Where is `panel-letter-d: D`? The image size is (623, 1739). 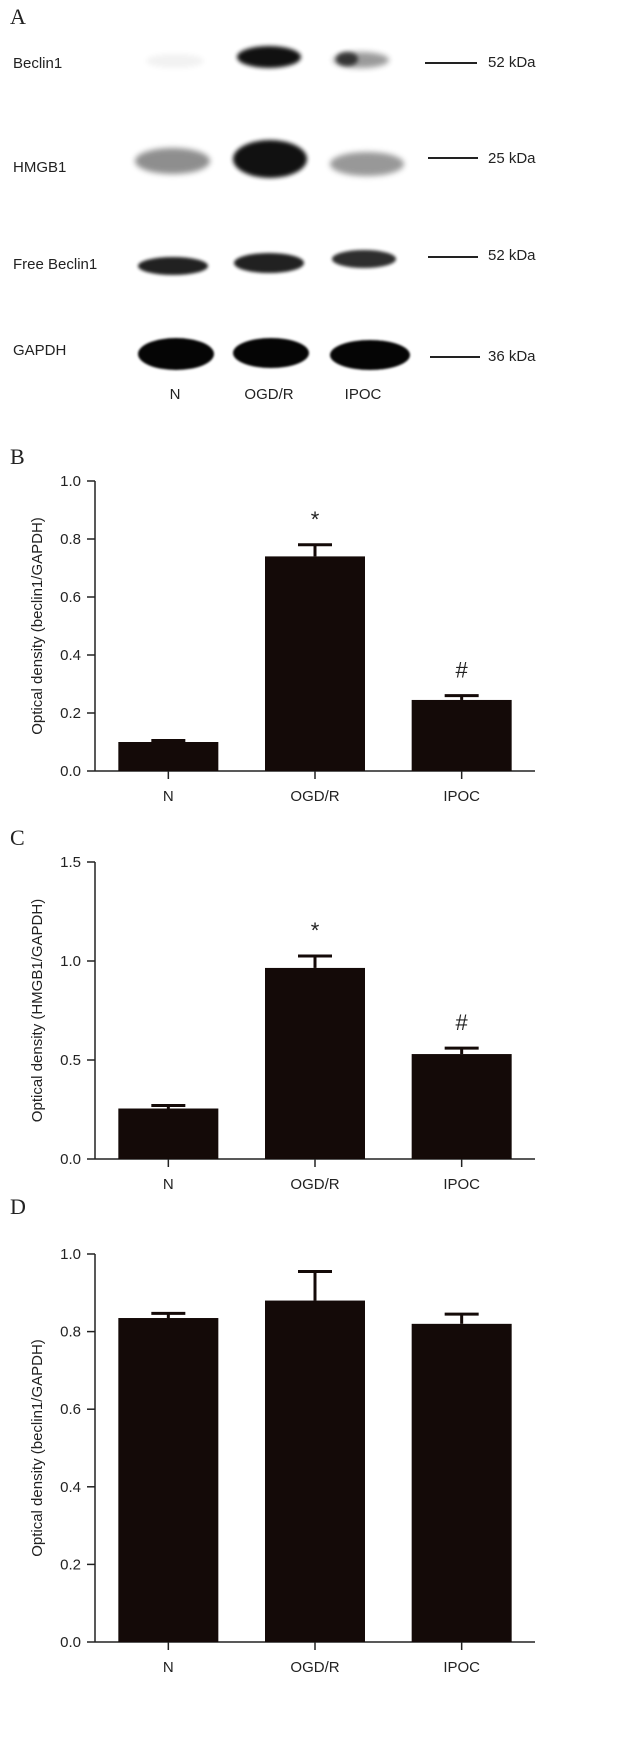
panel-letter-d: D is located at coordinates (18, 1206).